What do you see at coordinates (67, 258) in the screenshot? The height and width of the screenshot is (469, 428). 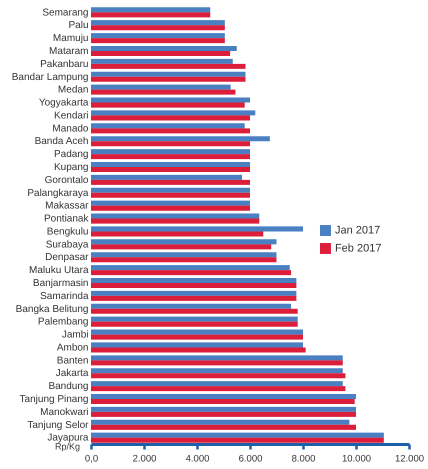 I see `y-tick-label: Denpasar` at bounding box center [67, 258].